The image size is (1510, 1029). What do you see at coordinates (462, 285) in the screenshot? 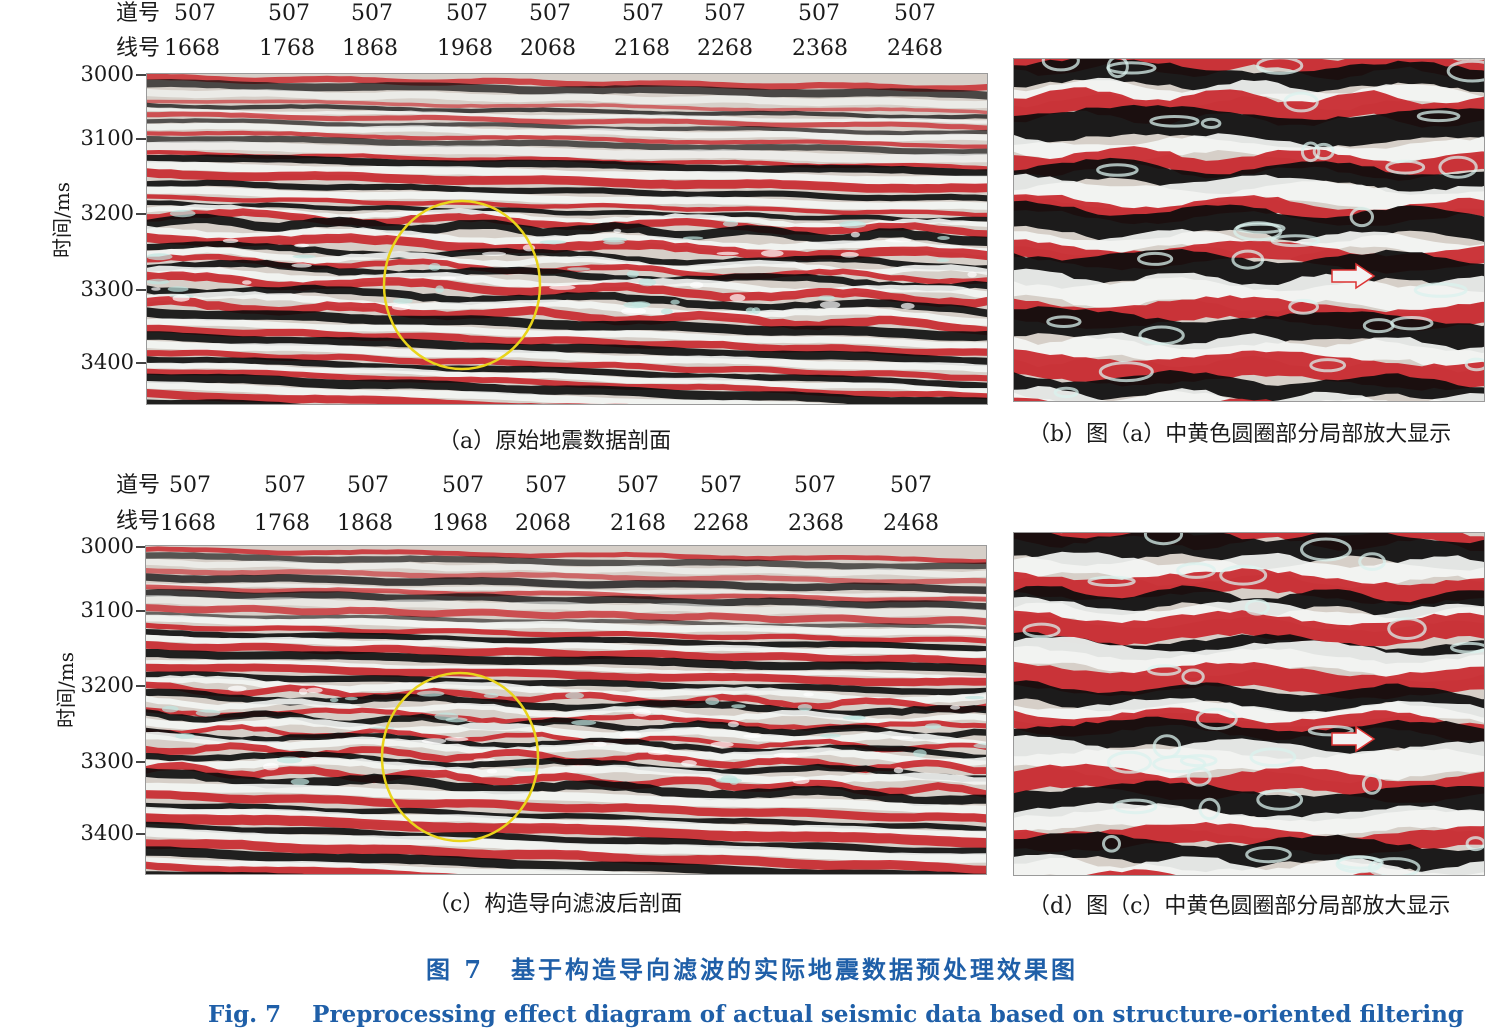
I see `yellow-circle-marker` at bounding box center [462, 285].